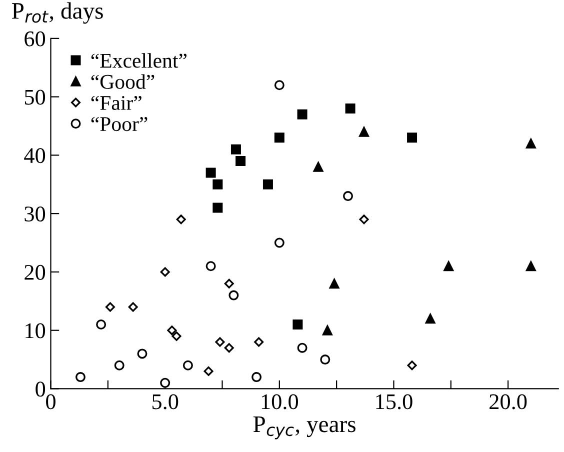 The height and width of the screenshot is (452, 564). I want to click on legend-label: “Fair”, so click(116, 103).